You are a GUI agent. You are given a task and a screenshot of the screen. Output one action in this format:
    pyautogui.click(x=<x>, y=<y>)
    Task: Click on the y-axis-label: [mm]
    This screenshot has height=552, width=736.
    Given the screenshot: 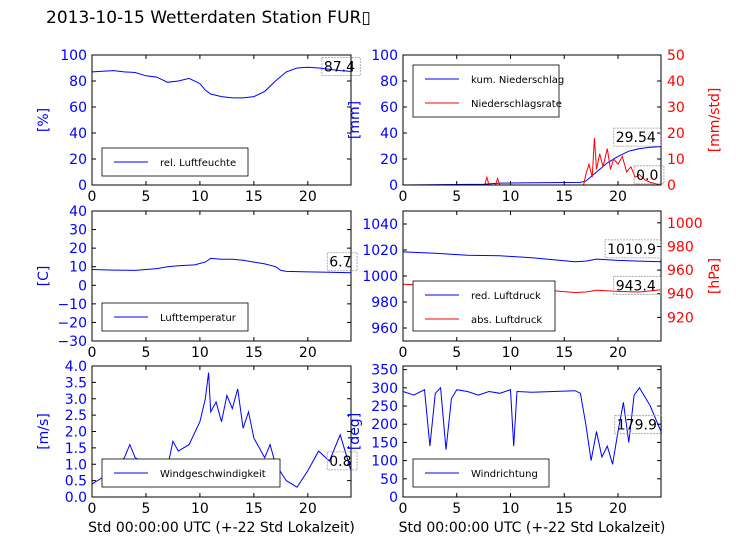 What is the action you would take?
    pyautogui.click(x=355, y=120)
    